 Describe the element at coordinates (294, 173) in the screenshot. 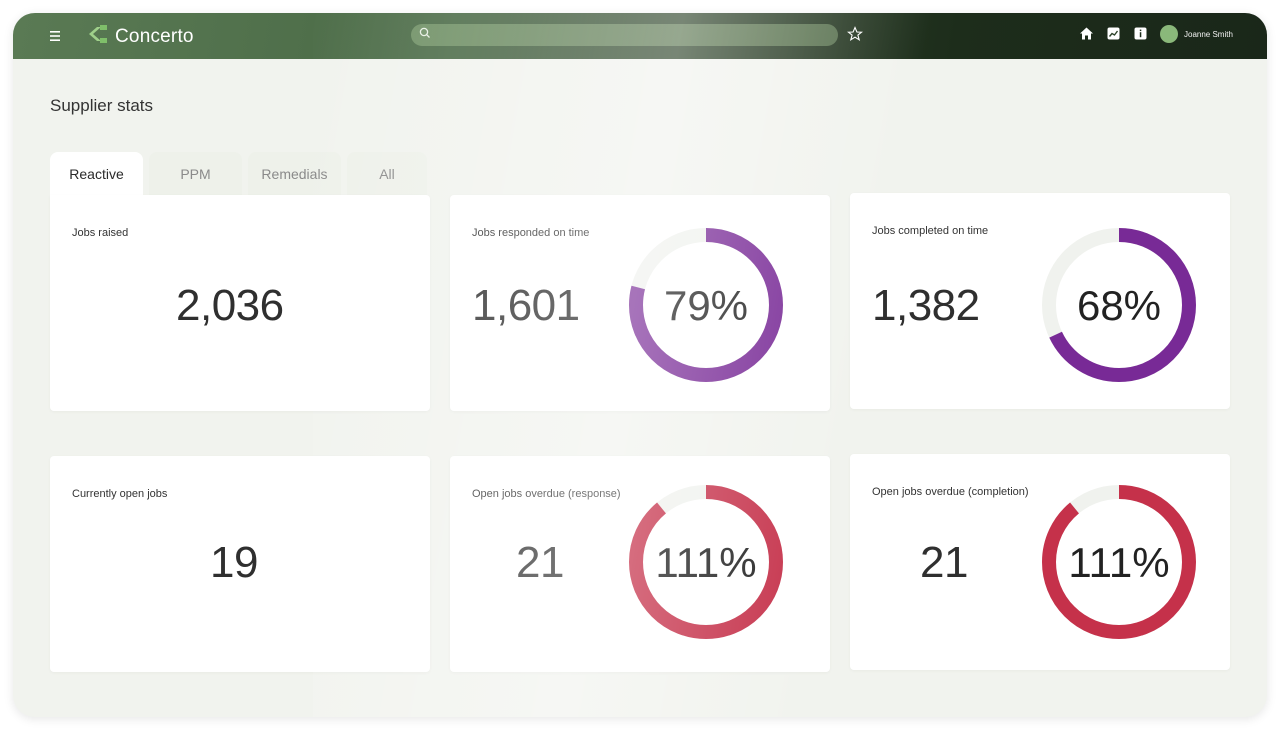

I see `tab-remedials: Remedials` at that location.